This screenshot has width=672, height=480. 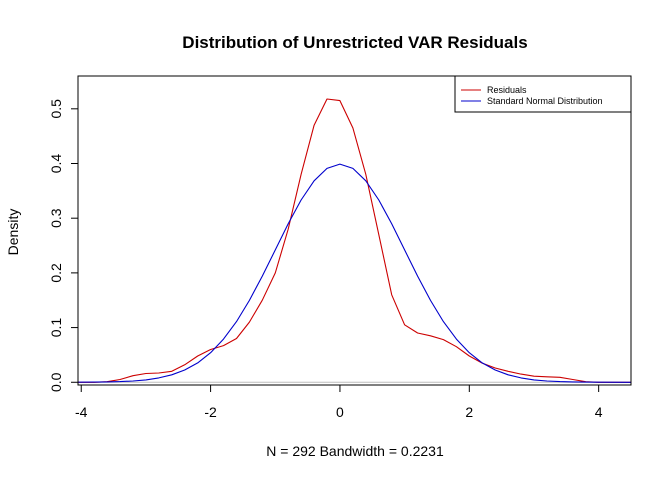 I want to click on x-tick-label: -4, so click(x=81, y=412).